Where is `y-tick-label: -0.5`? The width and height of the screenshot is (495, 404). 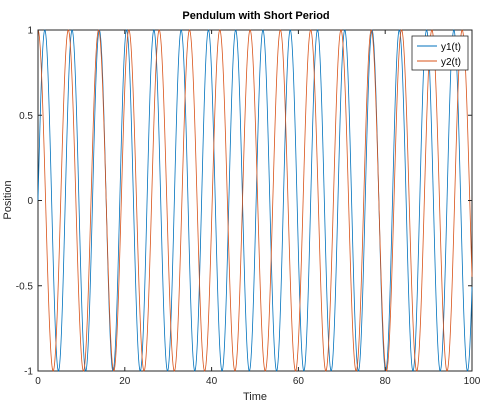 y-tick-label: -0.5 is located at coordinates (25, 286).